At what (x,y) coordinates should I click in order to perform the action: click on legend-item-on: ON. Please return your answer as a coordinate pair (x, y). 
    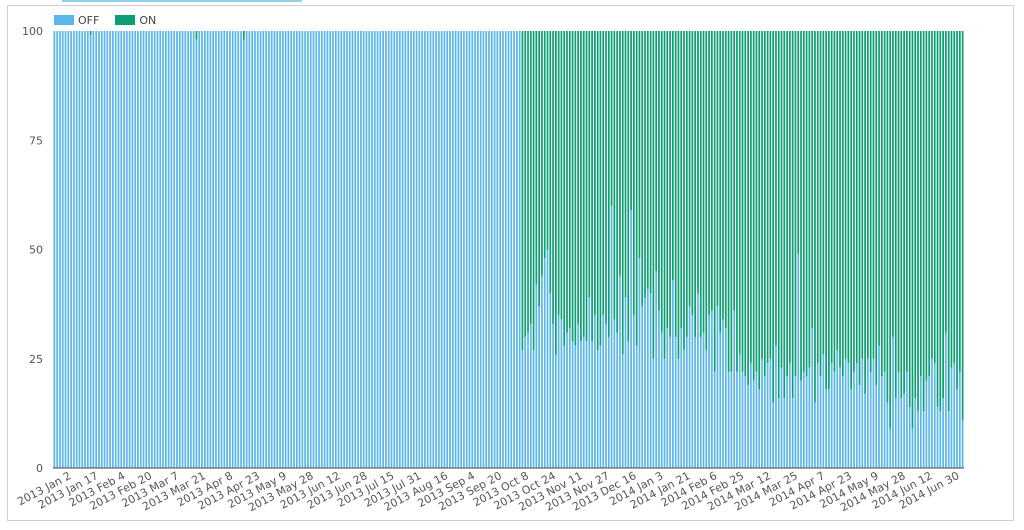
    Looking at the image, I should click on (135, 20).